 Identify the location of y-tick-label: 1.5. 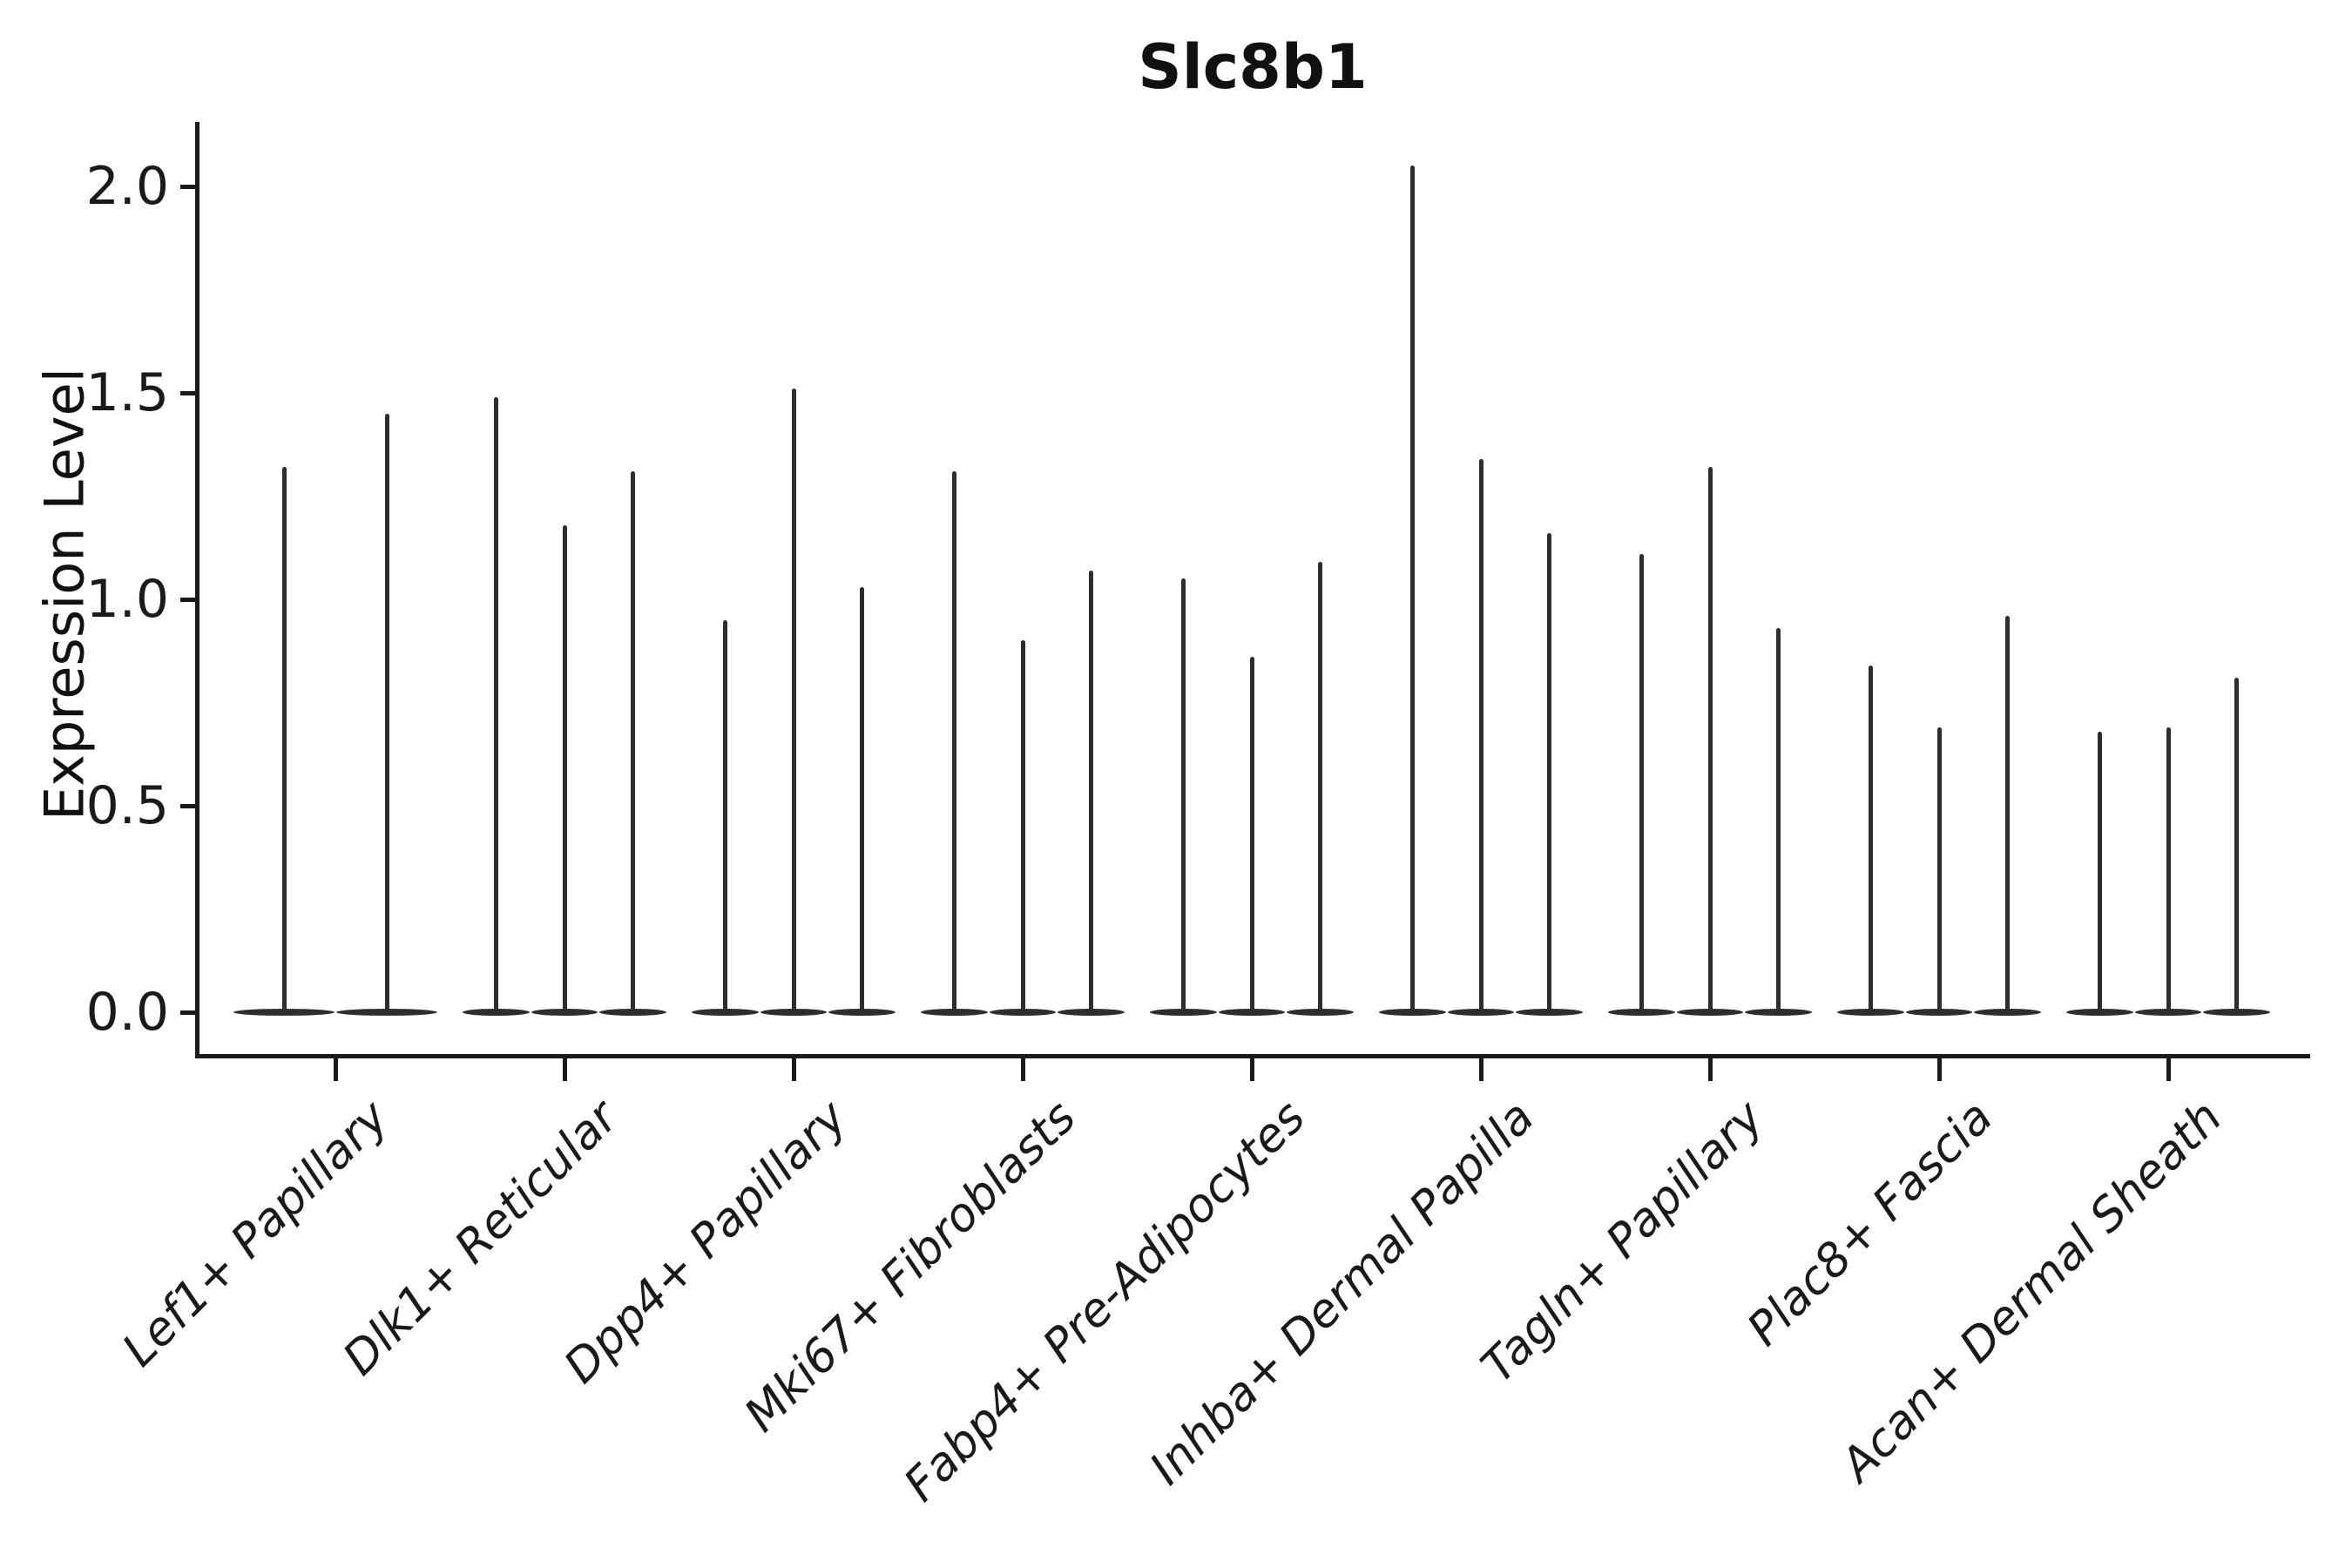
(127, 393).